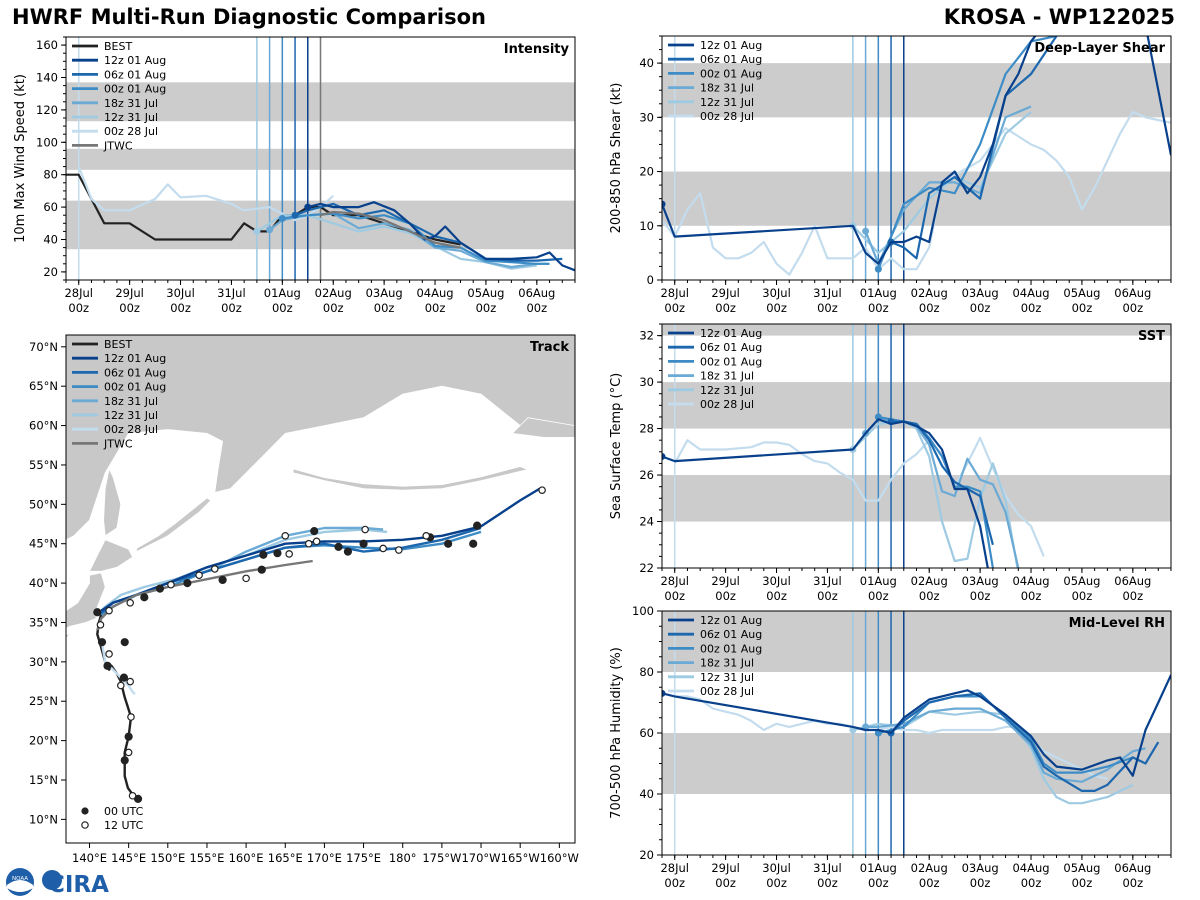 This screenshot has height=900, width=1200. What do you see at coordinates (131, 415) in the screenshot?
I see `track-legend-label: 12z 31 Jul` at bounding box center [131, 415].